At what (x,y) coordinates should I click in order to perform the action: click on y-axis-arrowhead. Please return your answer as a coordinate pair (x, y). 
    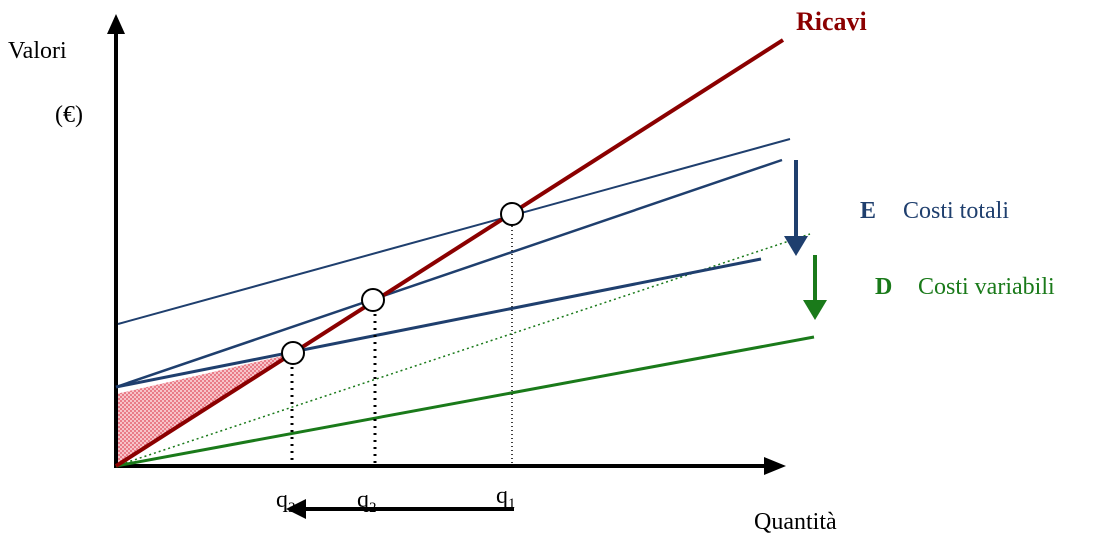
    Looking at the image, I should click on (116, 24).